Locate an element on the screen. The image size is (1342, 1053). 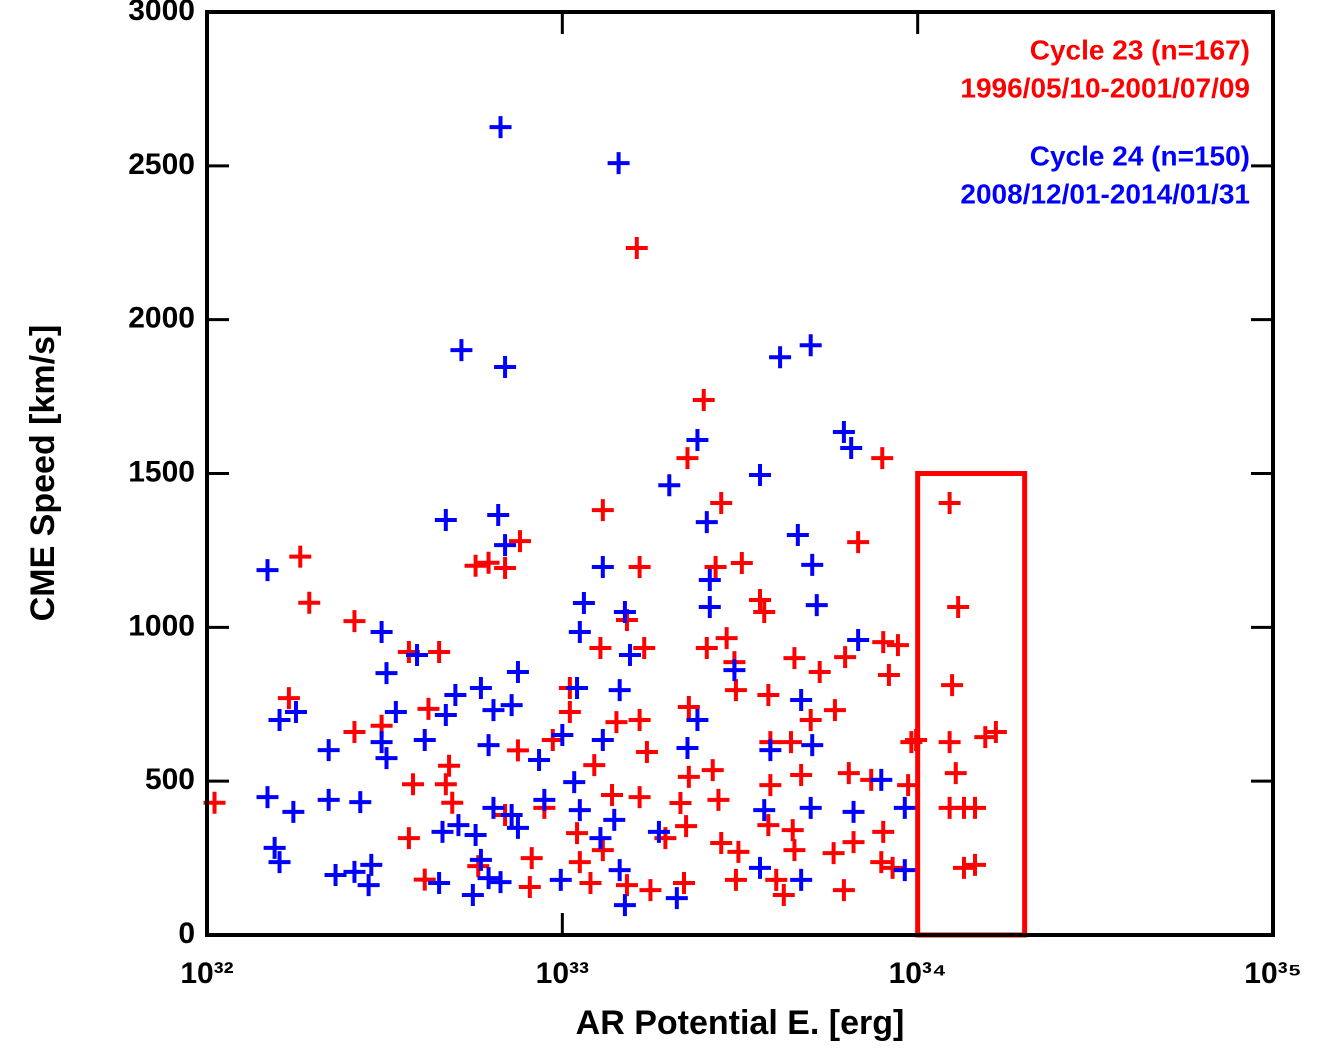
y-tick-label: 2500 is located at coordinates (161, 164).